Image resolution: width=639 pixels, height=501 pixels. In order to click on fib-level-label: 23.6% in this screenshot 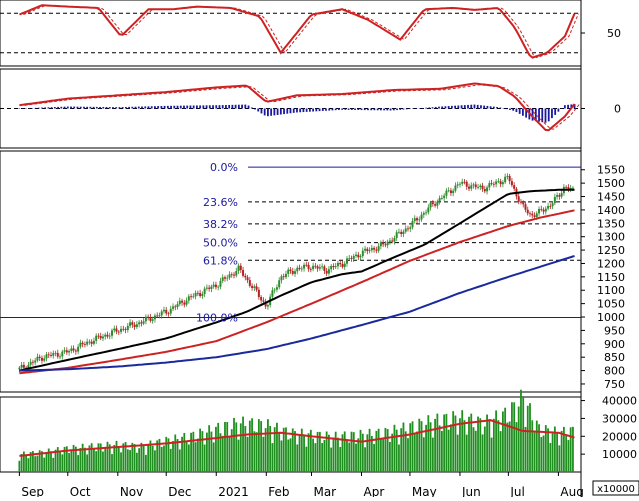, I will do `click(220, 202)`.